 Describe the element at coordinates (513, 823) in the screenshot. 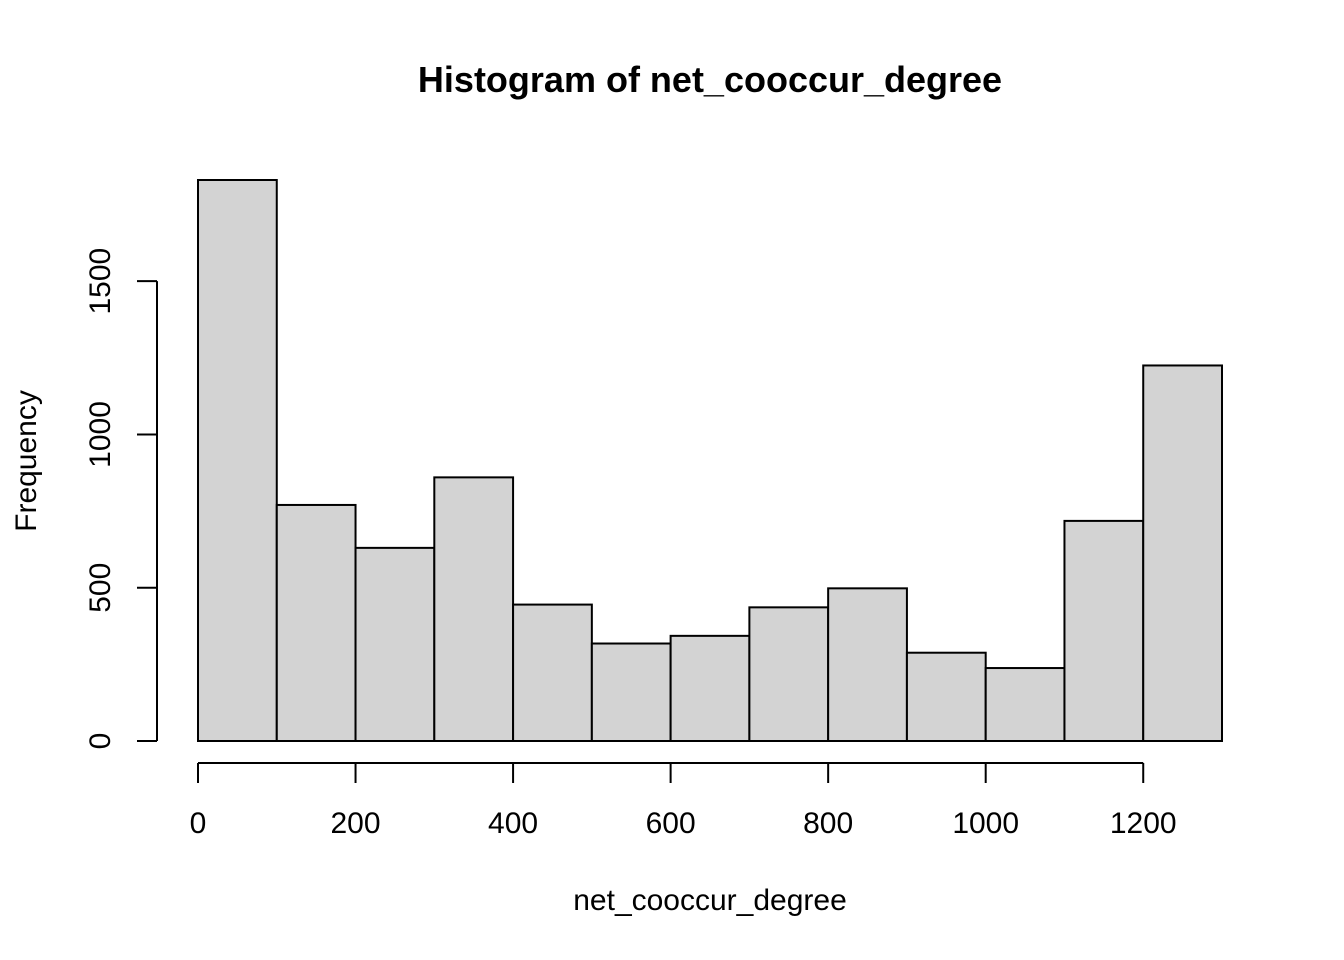

I see `x-tick-label: 400` at that location.